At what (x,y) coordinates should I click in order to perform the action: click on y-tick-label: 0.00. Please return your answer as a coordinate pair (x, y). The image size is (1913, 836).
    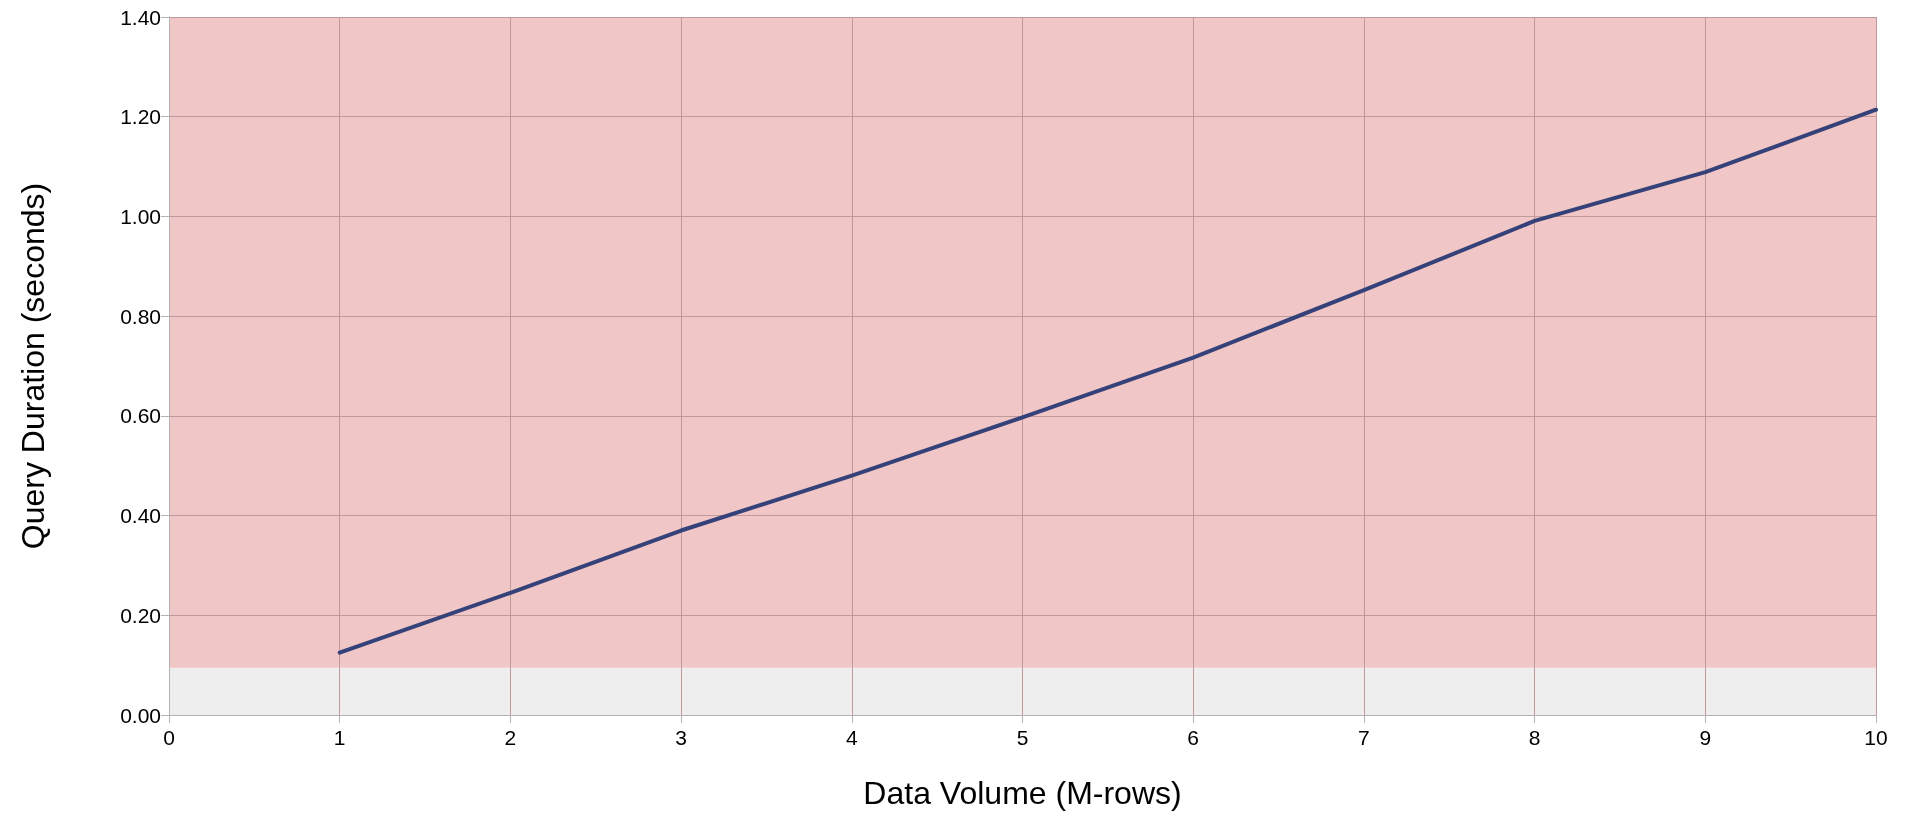
    Looking at the image, I should click on (140, 715).